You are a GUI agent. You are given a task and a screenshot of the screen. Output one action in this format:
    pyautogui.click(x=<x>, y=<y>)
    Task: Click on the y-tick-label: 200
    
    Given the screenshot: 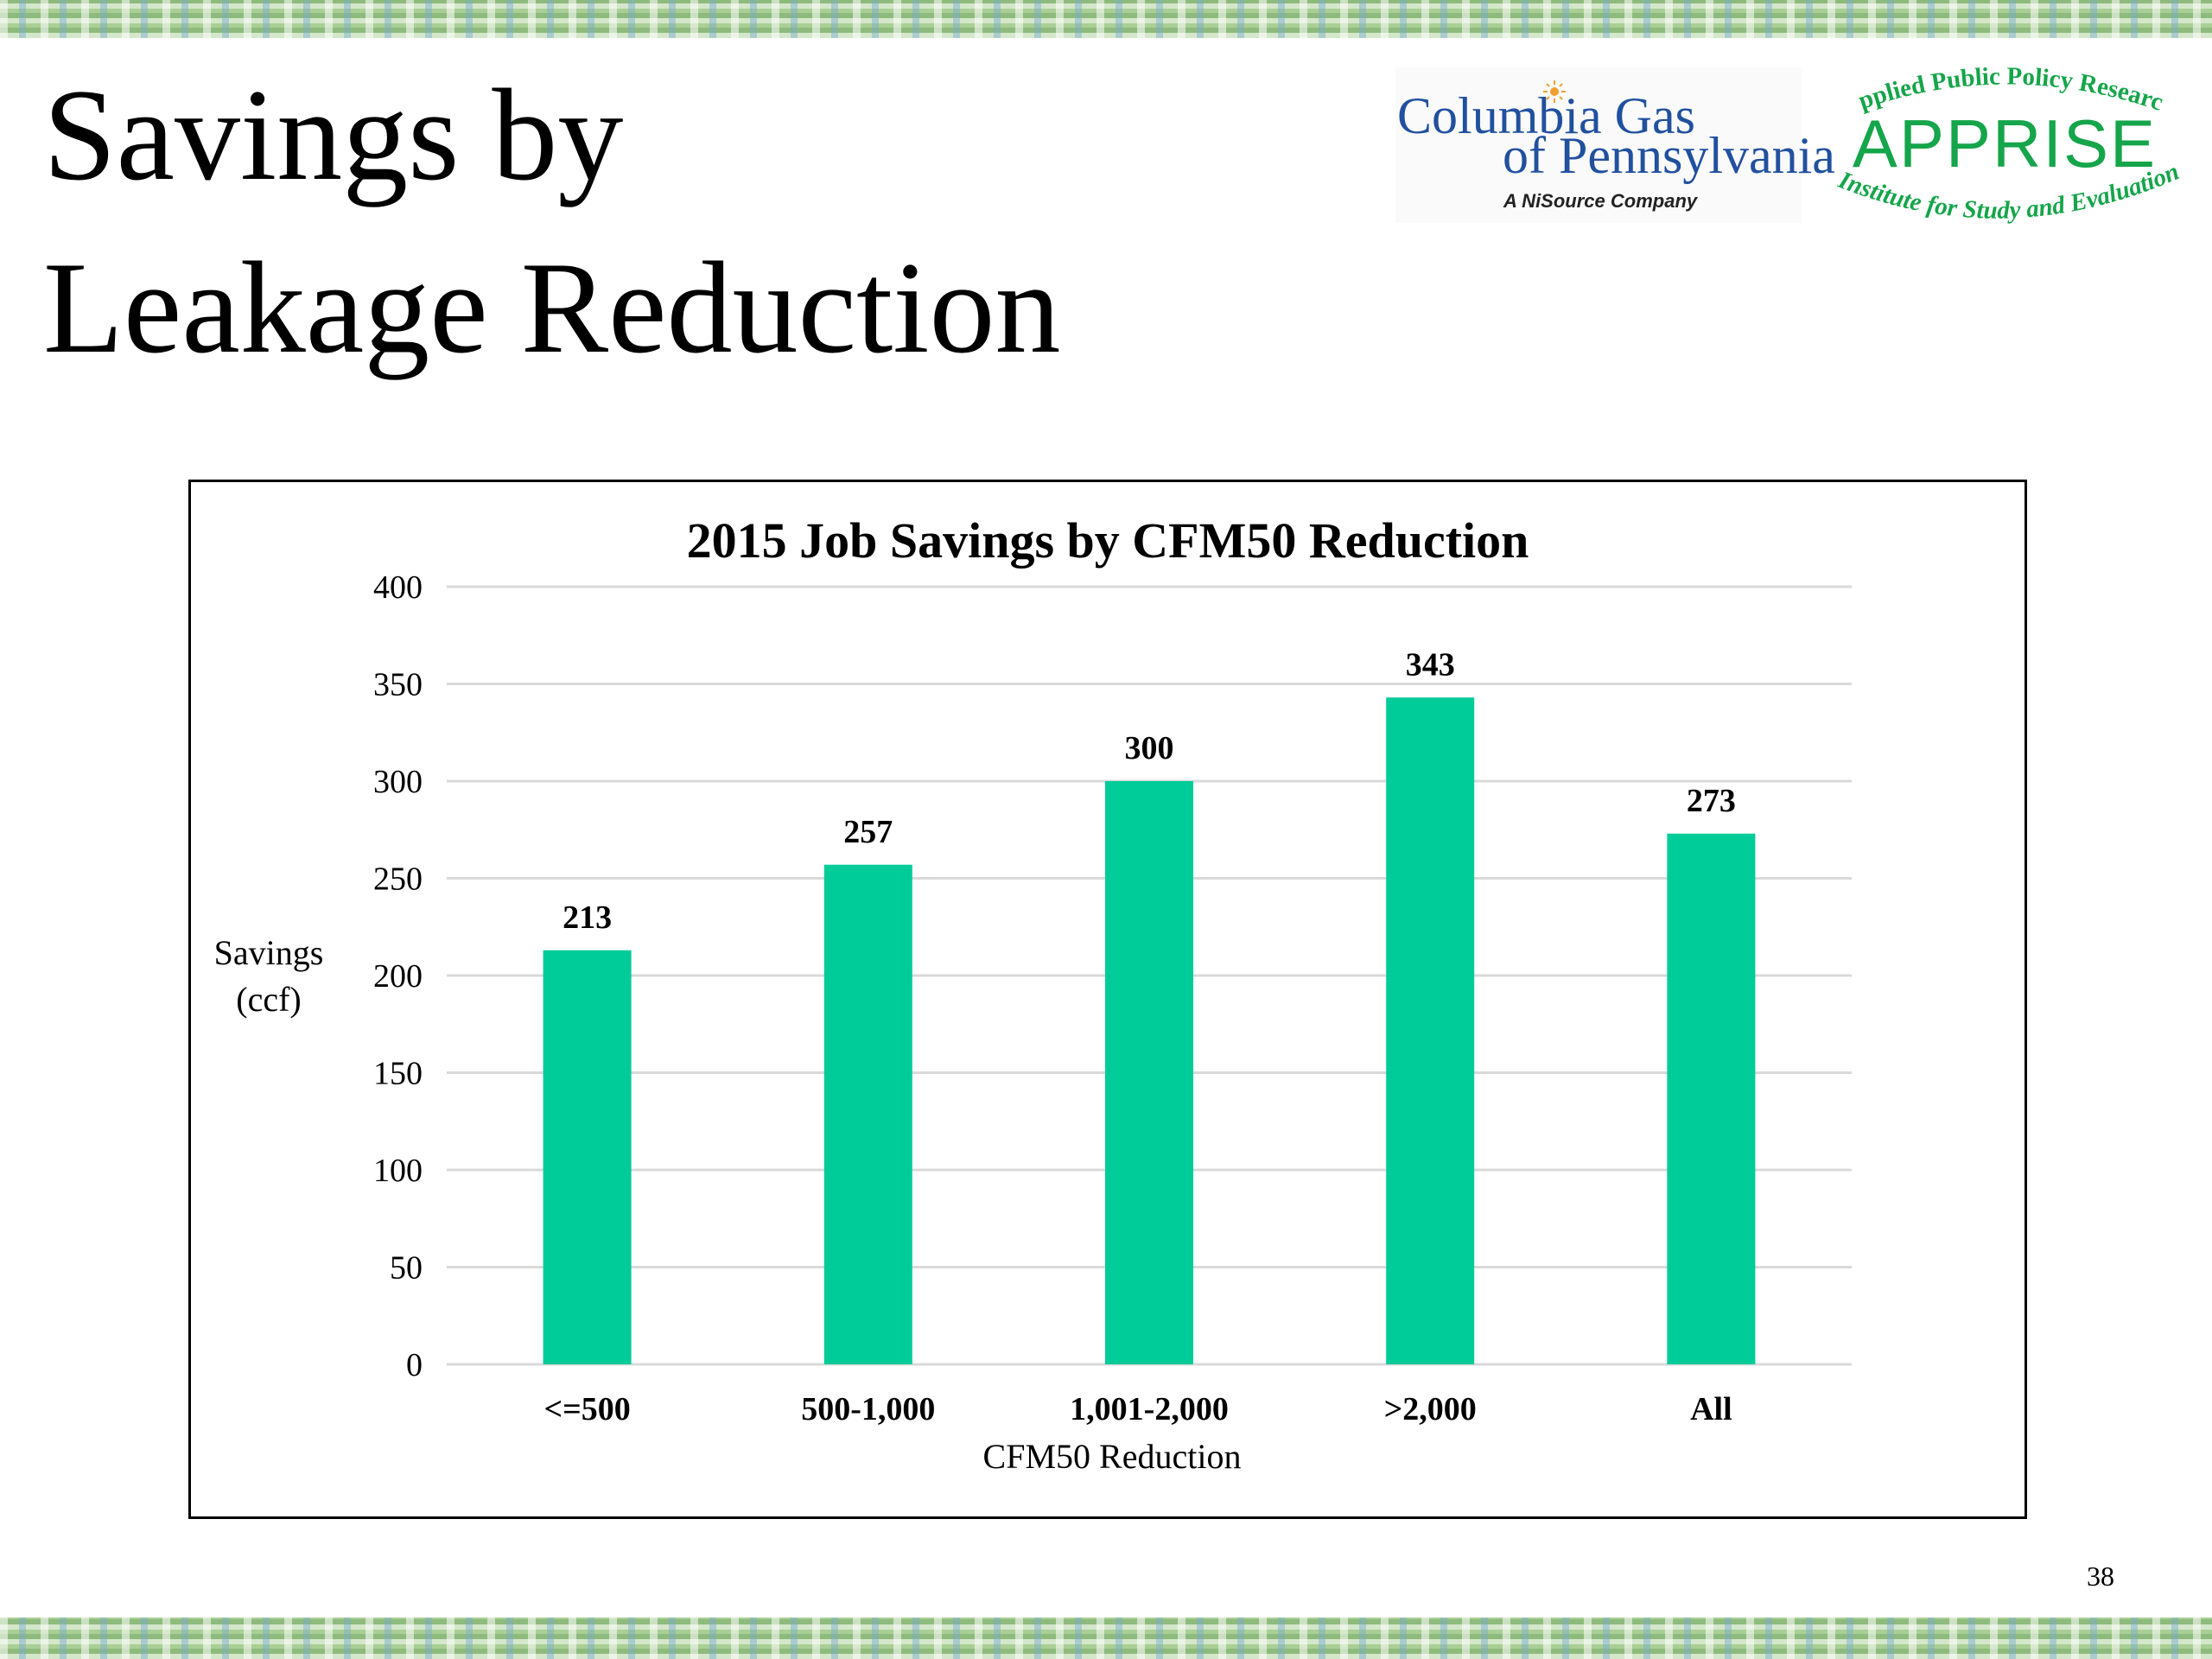 What is the action you would take?
    pyautogui.click(x=398, y=976)
    